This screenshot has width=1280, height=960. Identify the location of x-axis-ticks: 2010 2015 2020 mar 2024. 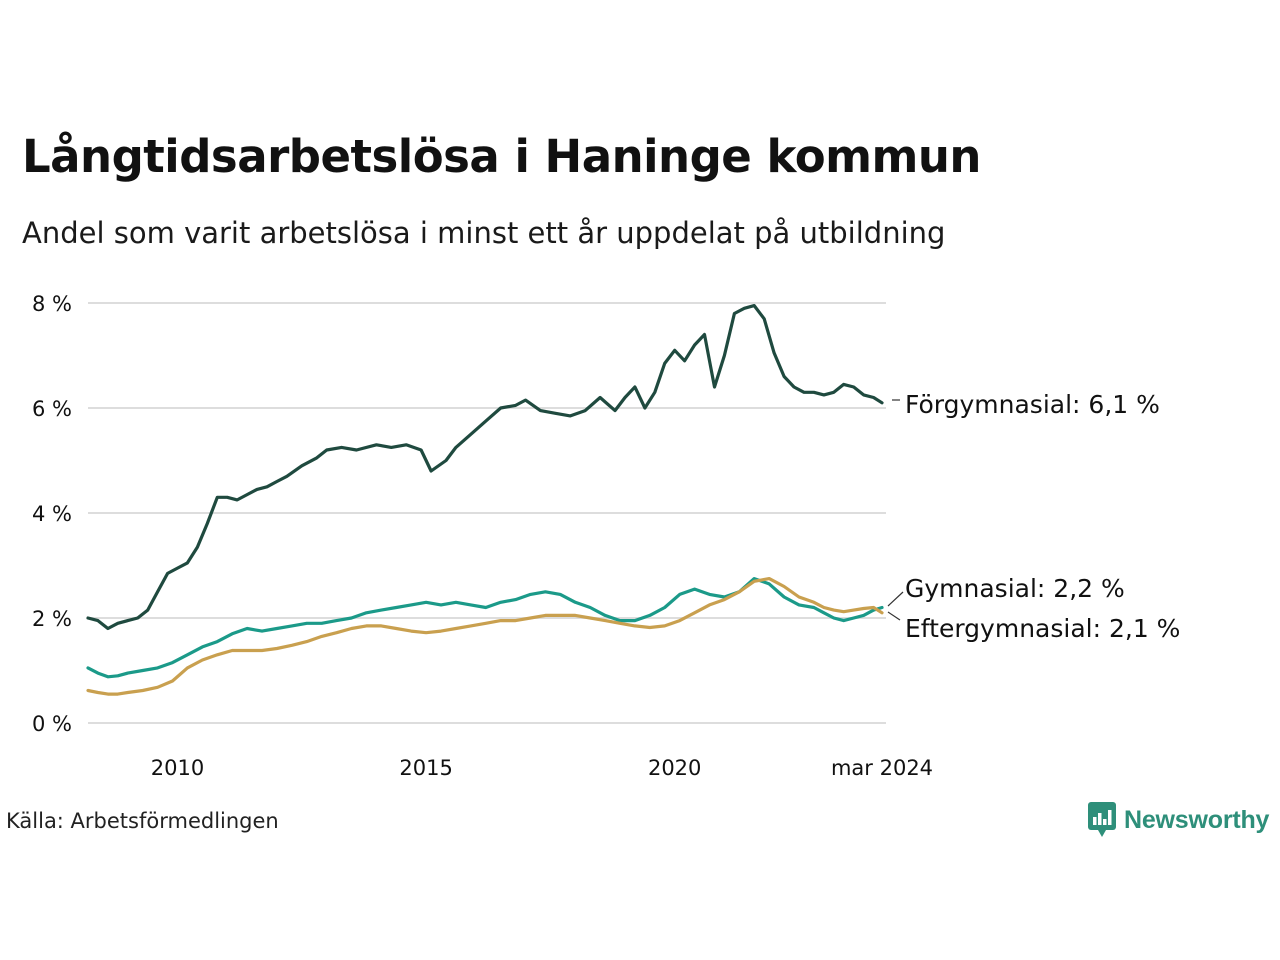
(542, 768).